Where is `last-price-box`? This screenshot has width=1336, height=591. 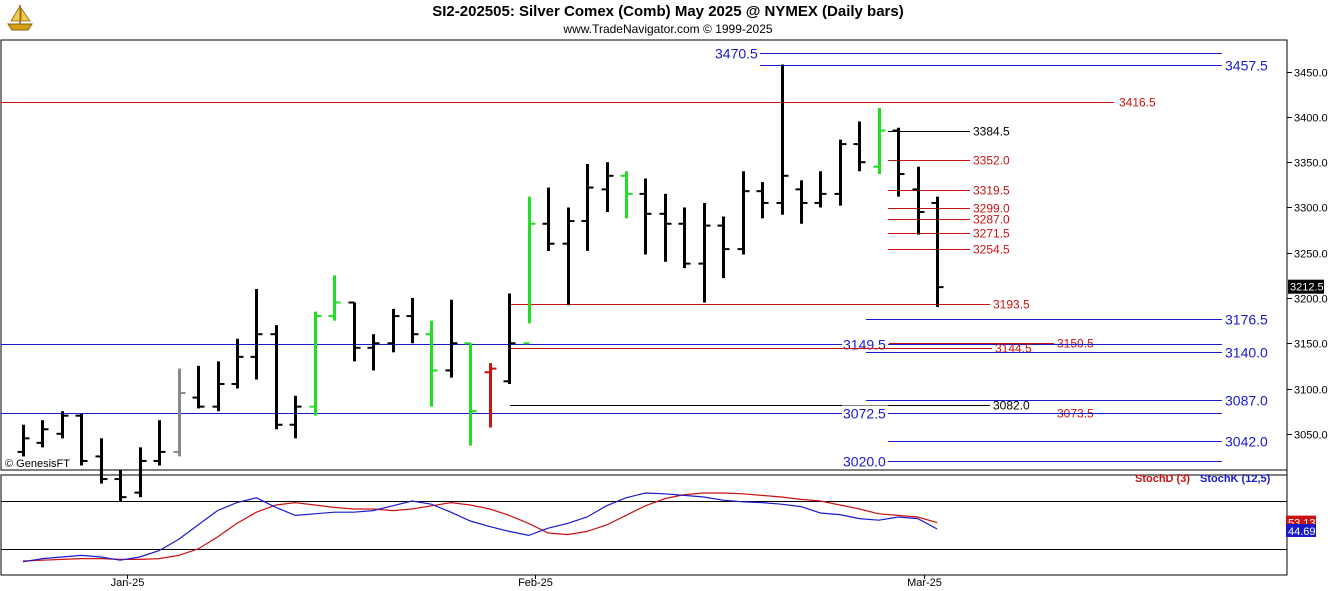
last-price-box is located at coordinates (1306, 286).